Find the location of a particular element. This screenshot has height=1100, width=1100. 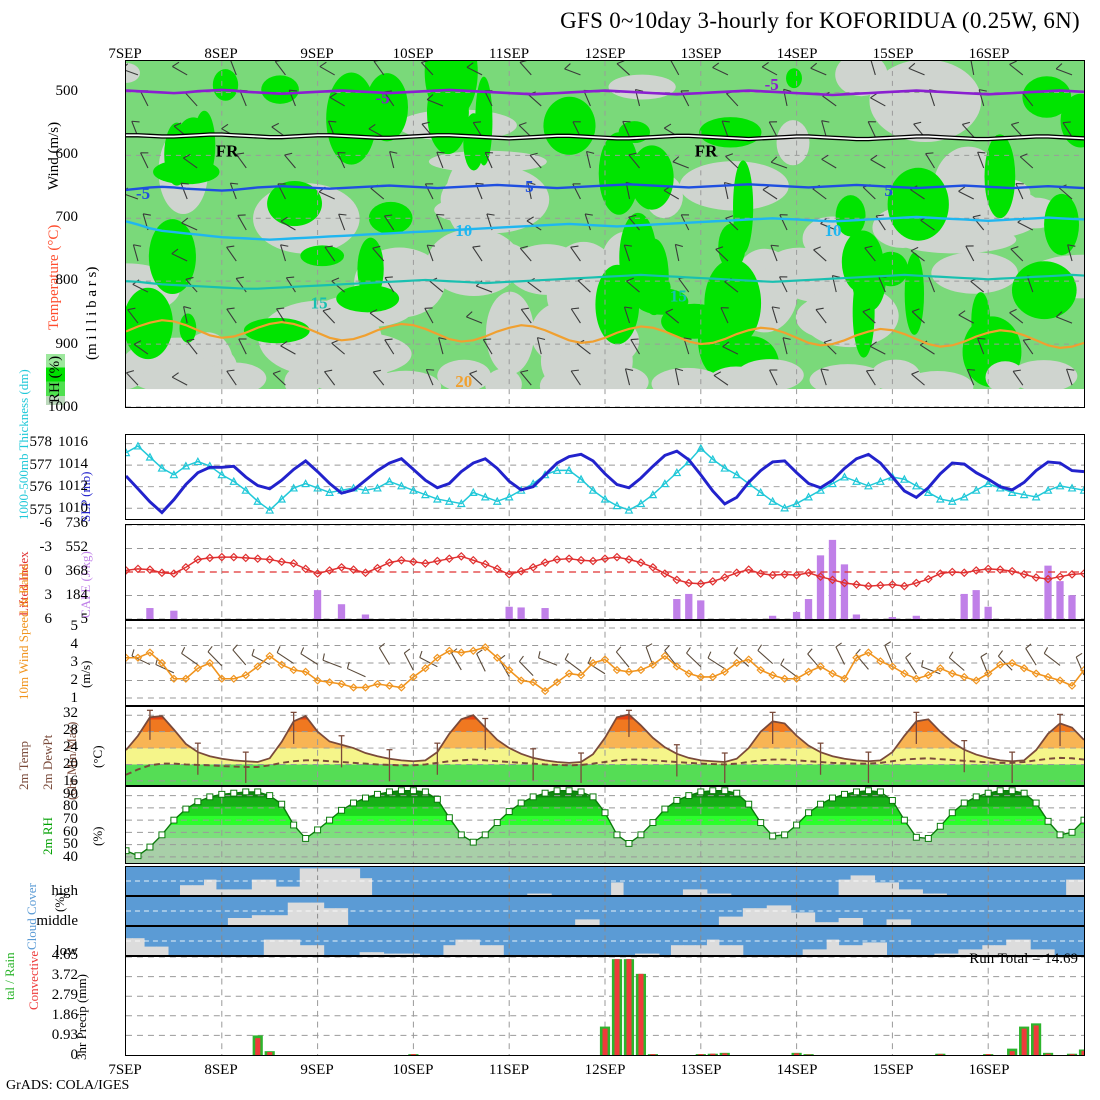

temp-dewpt-2m-panel is located at coordinates (605, 746).